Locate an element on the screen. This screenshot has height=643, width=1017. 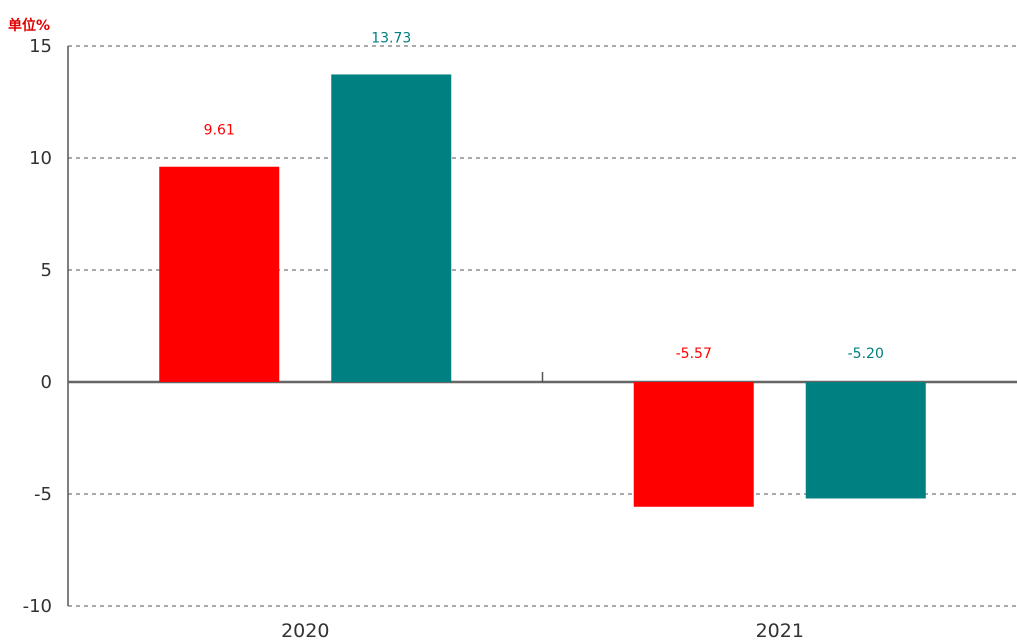
y-tick-label: -10 is located at coordinates (37, 606).